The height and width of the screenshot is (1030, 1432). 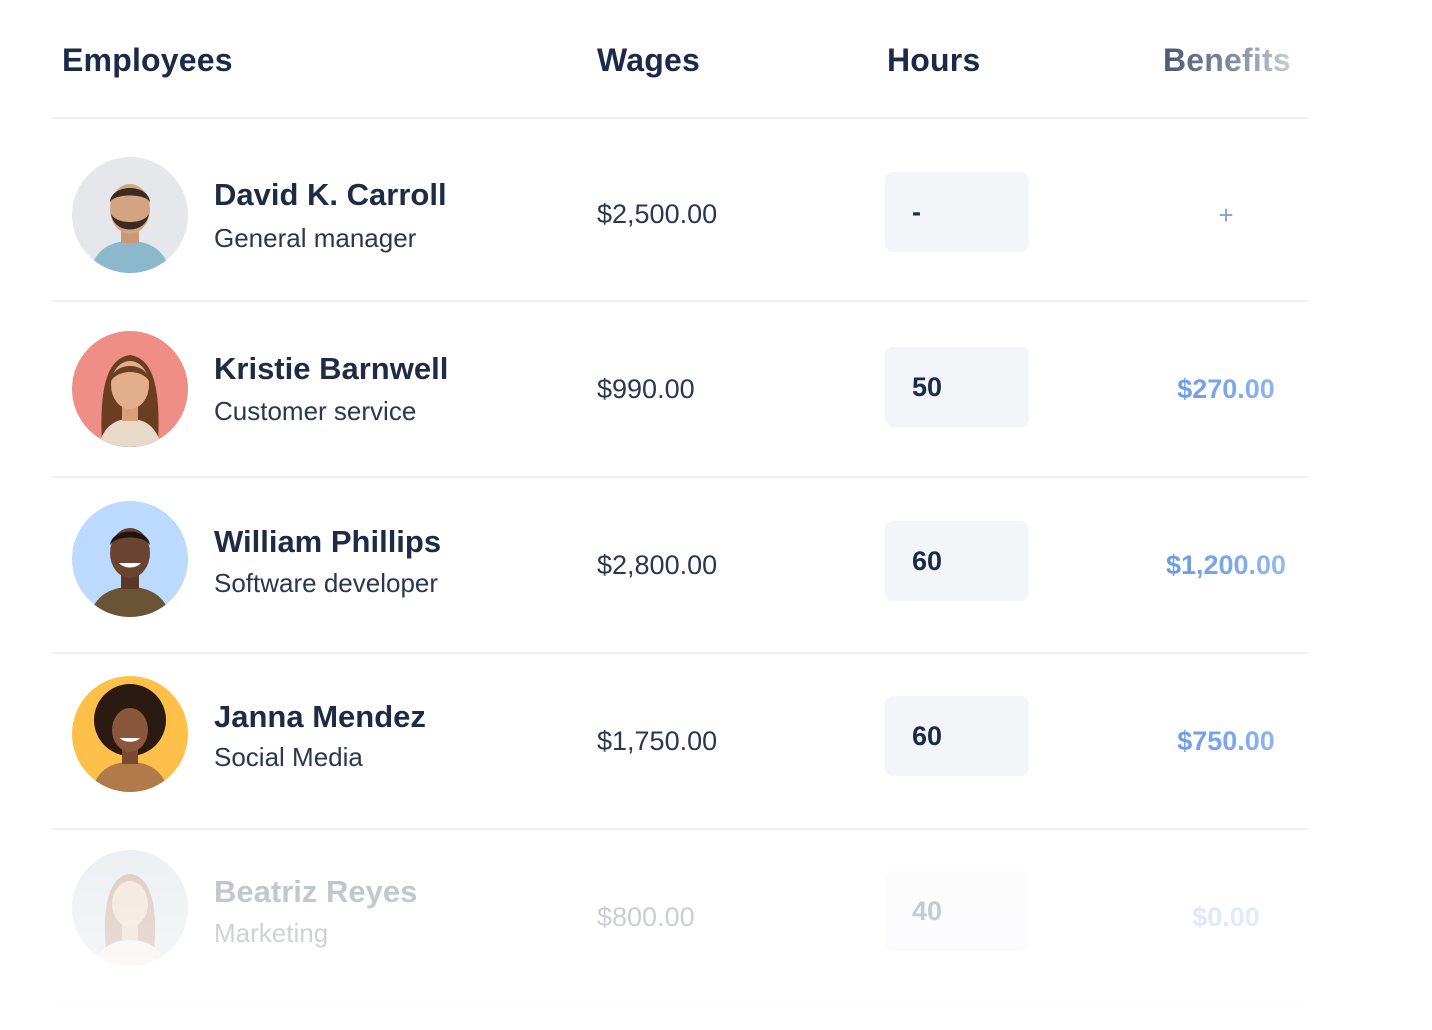 What do you see at coordinates (934, 60) in the screenshot?
I see `column-header-hours: Hours` at bounding box center [934, 60].